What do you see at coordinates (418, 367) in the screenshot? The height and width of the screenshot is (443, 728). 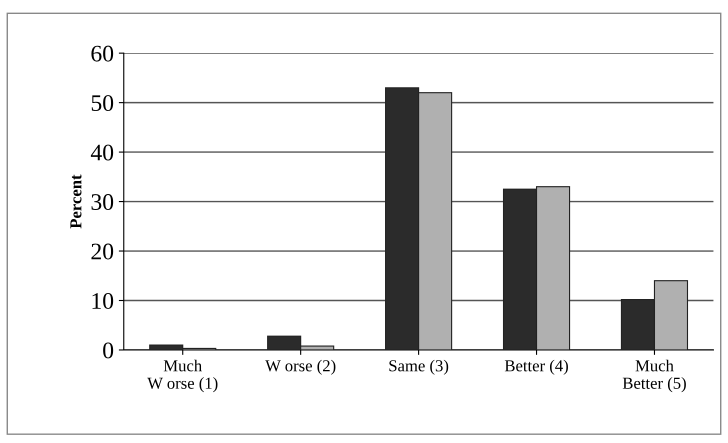 I see `x-tick-label: Same (3)` at bounding box center [418, 367].